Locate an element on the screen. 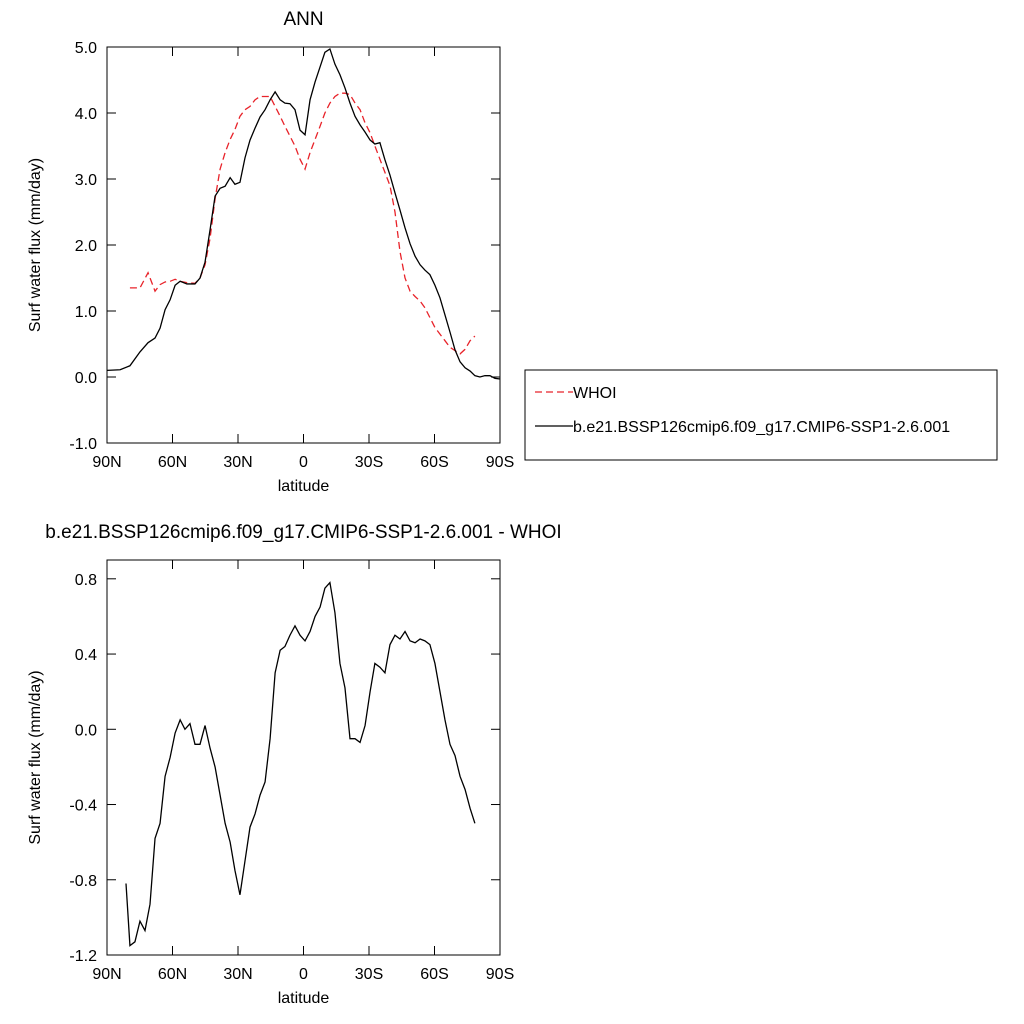  legend-box is located at coordinates (761, 415).